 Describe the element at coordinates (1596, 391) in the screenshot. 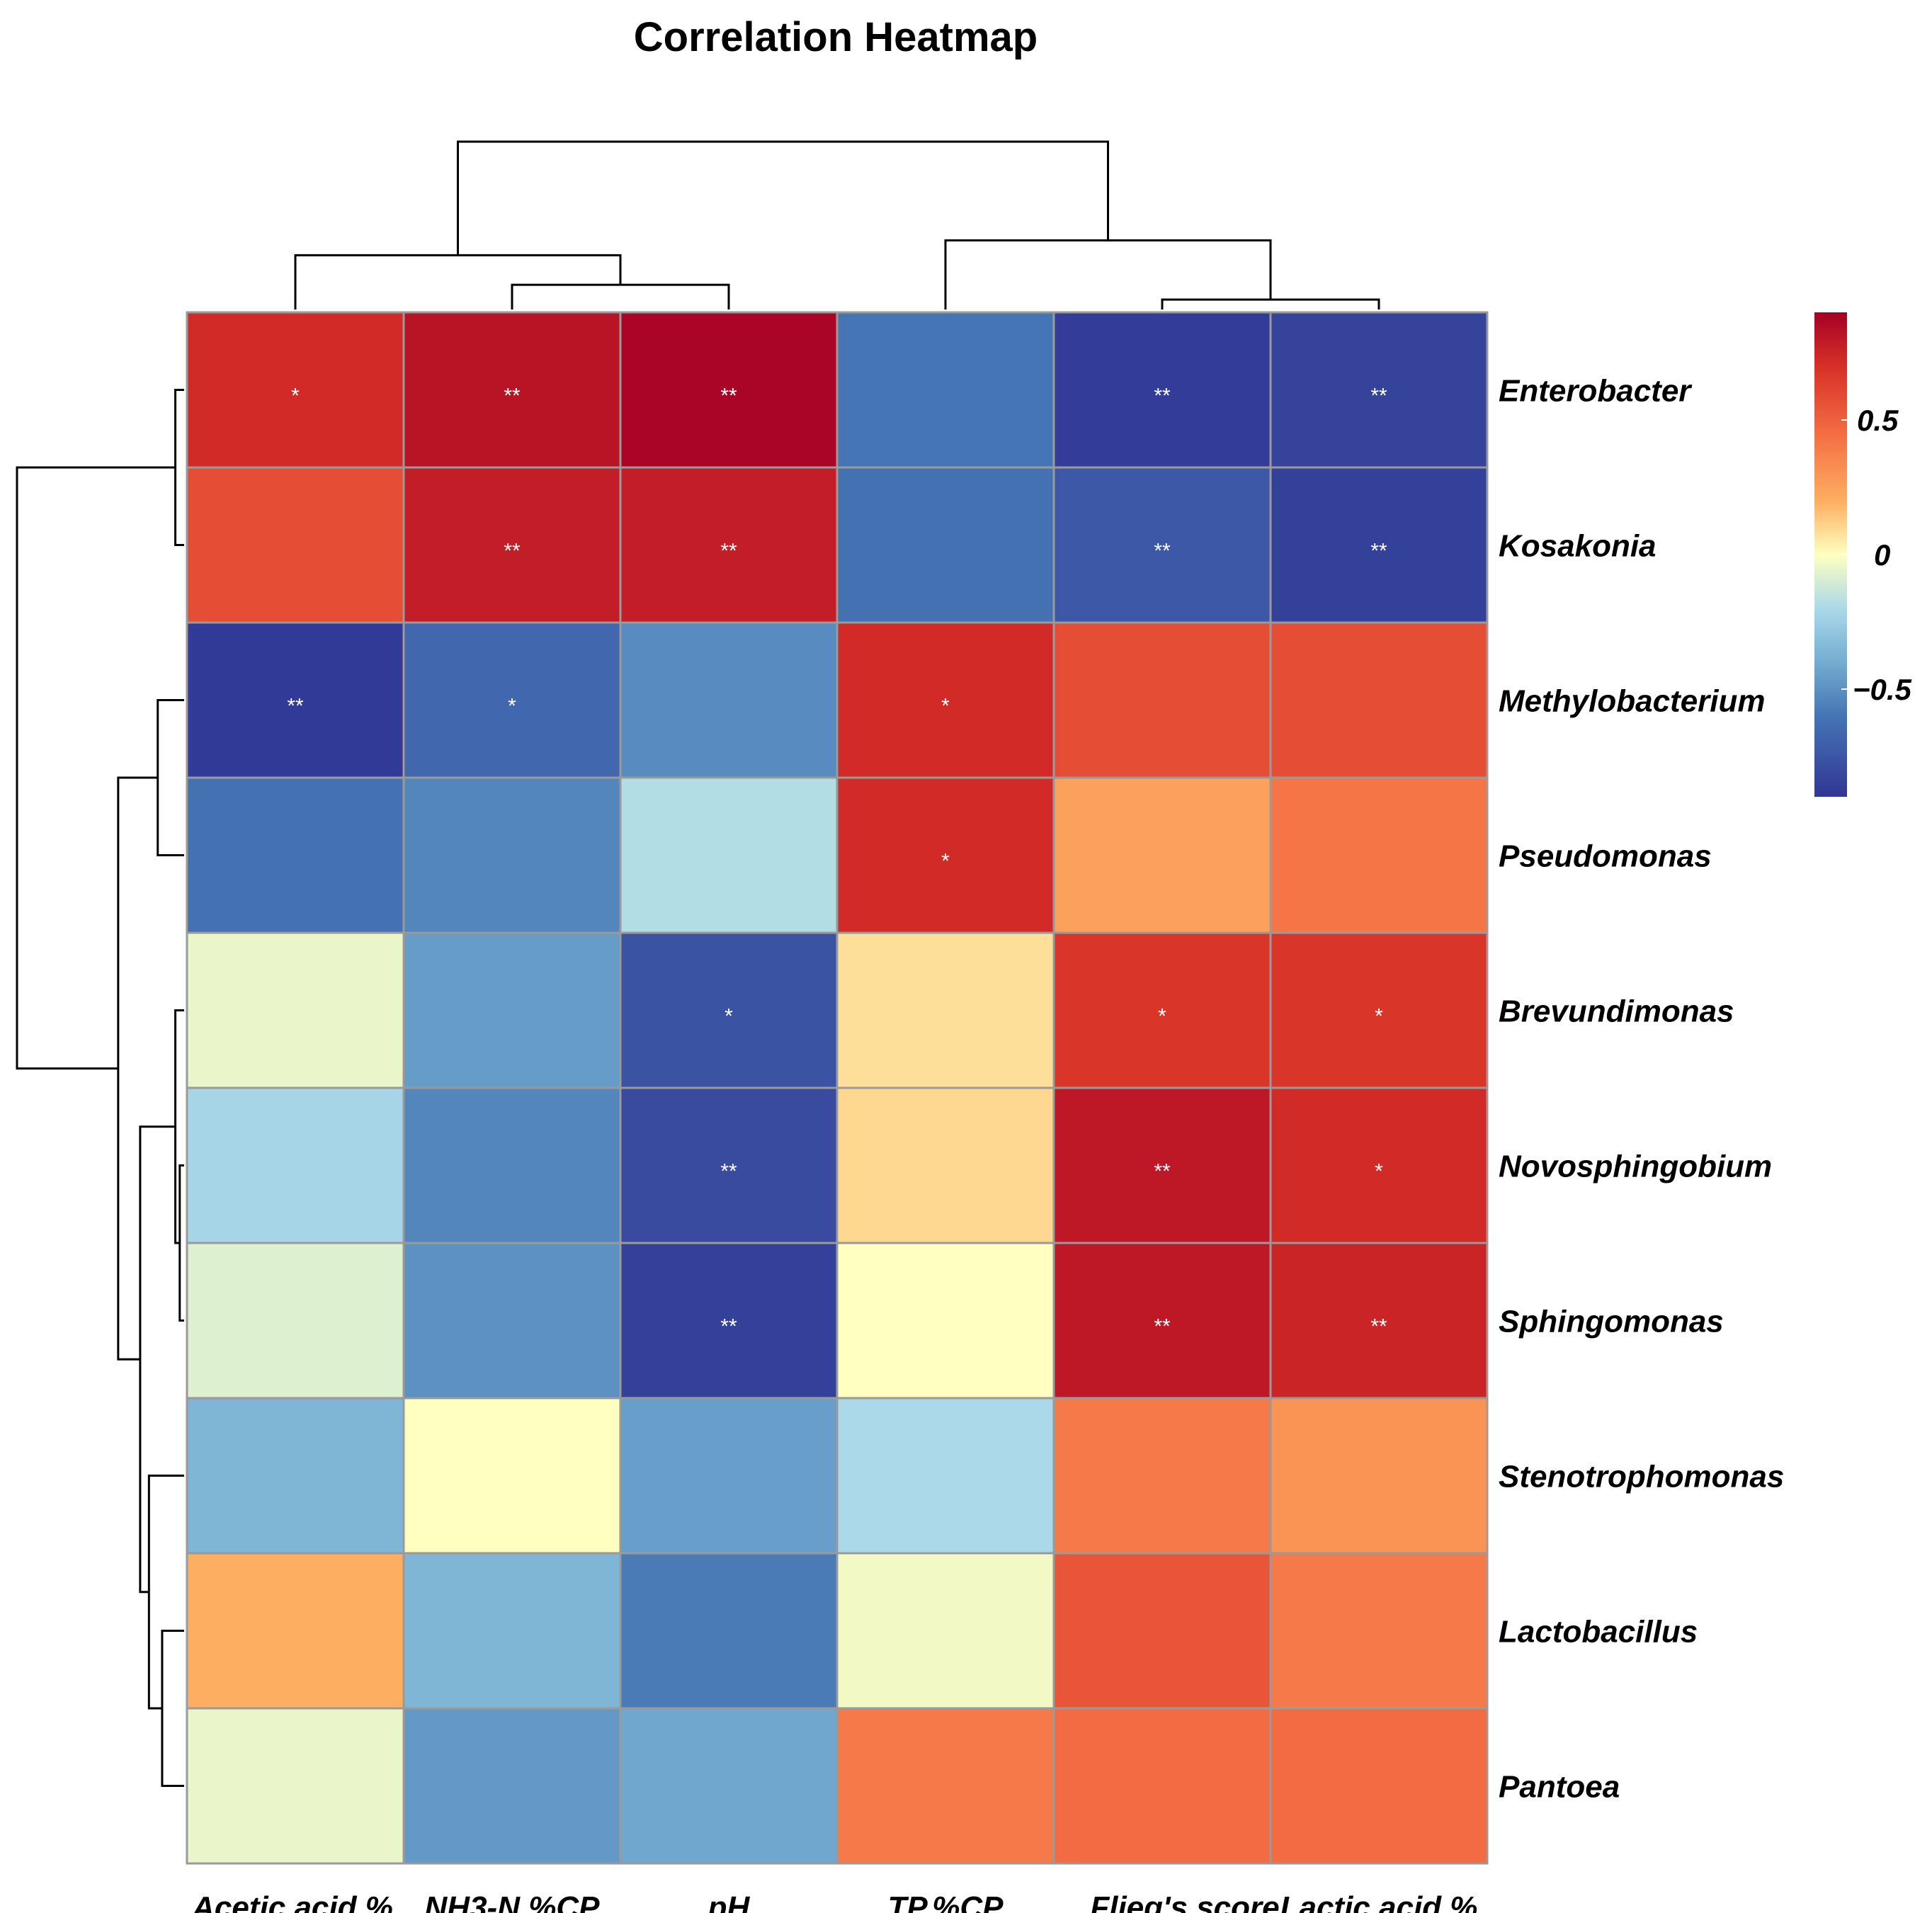

I see `row-label-enterobacter: Enterobacter` at that location.